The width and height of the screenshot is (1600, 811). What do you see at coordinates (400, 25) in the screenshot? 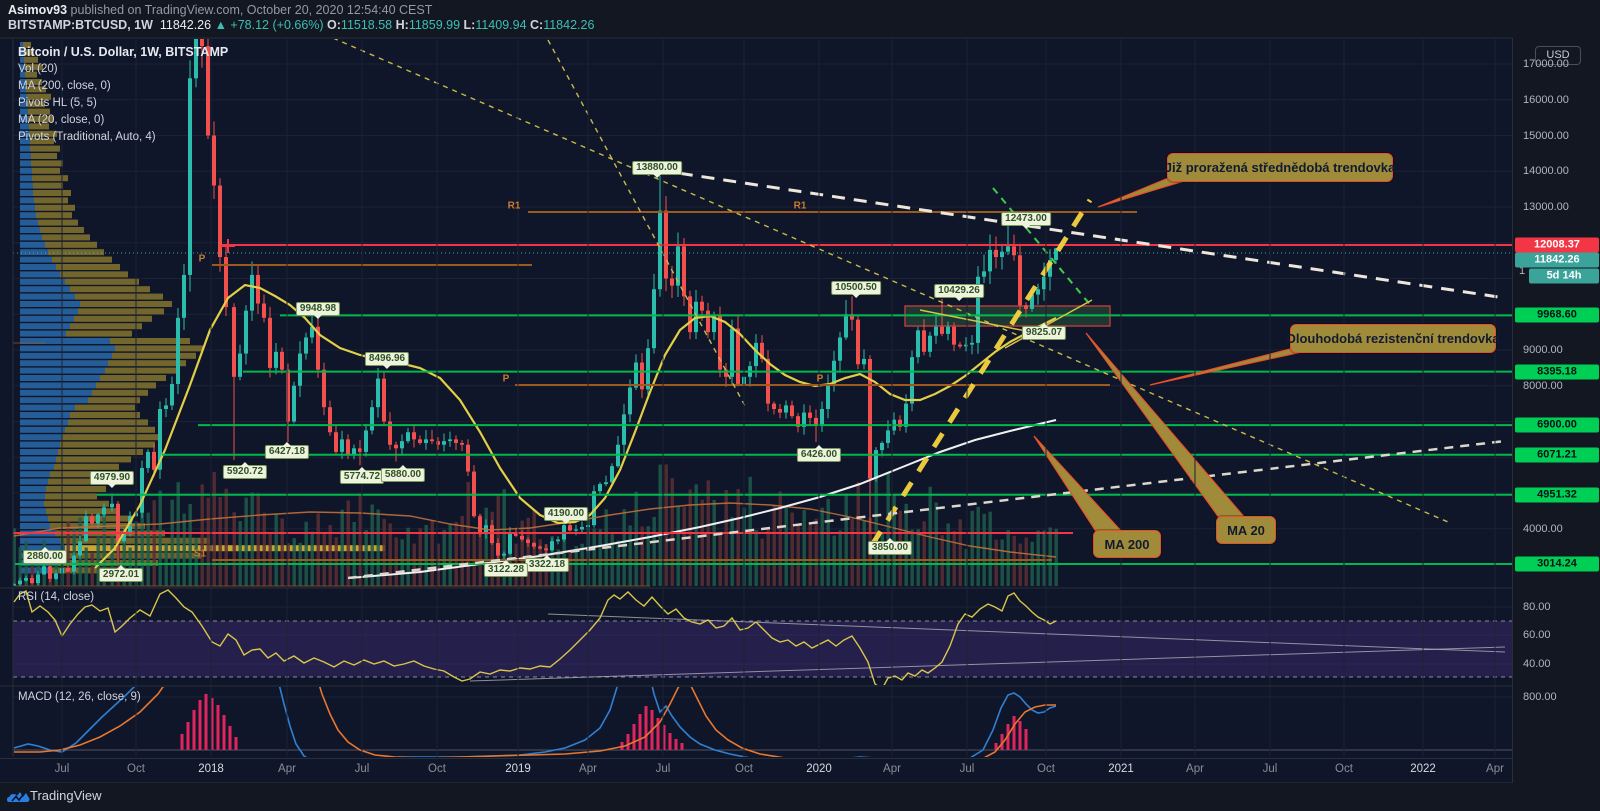
I see `ohlc-key: H:` at bounding box center [400, 25].